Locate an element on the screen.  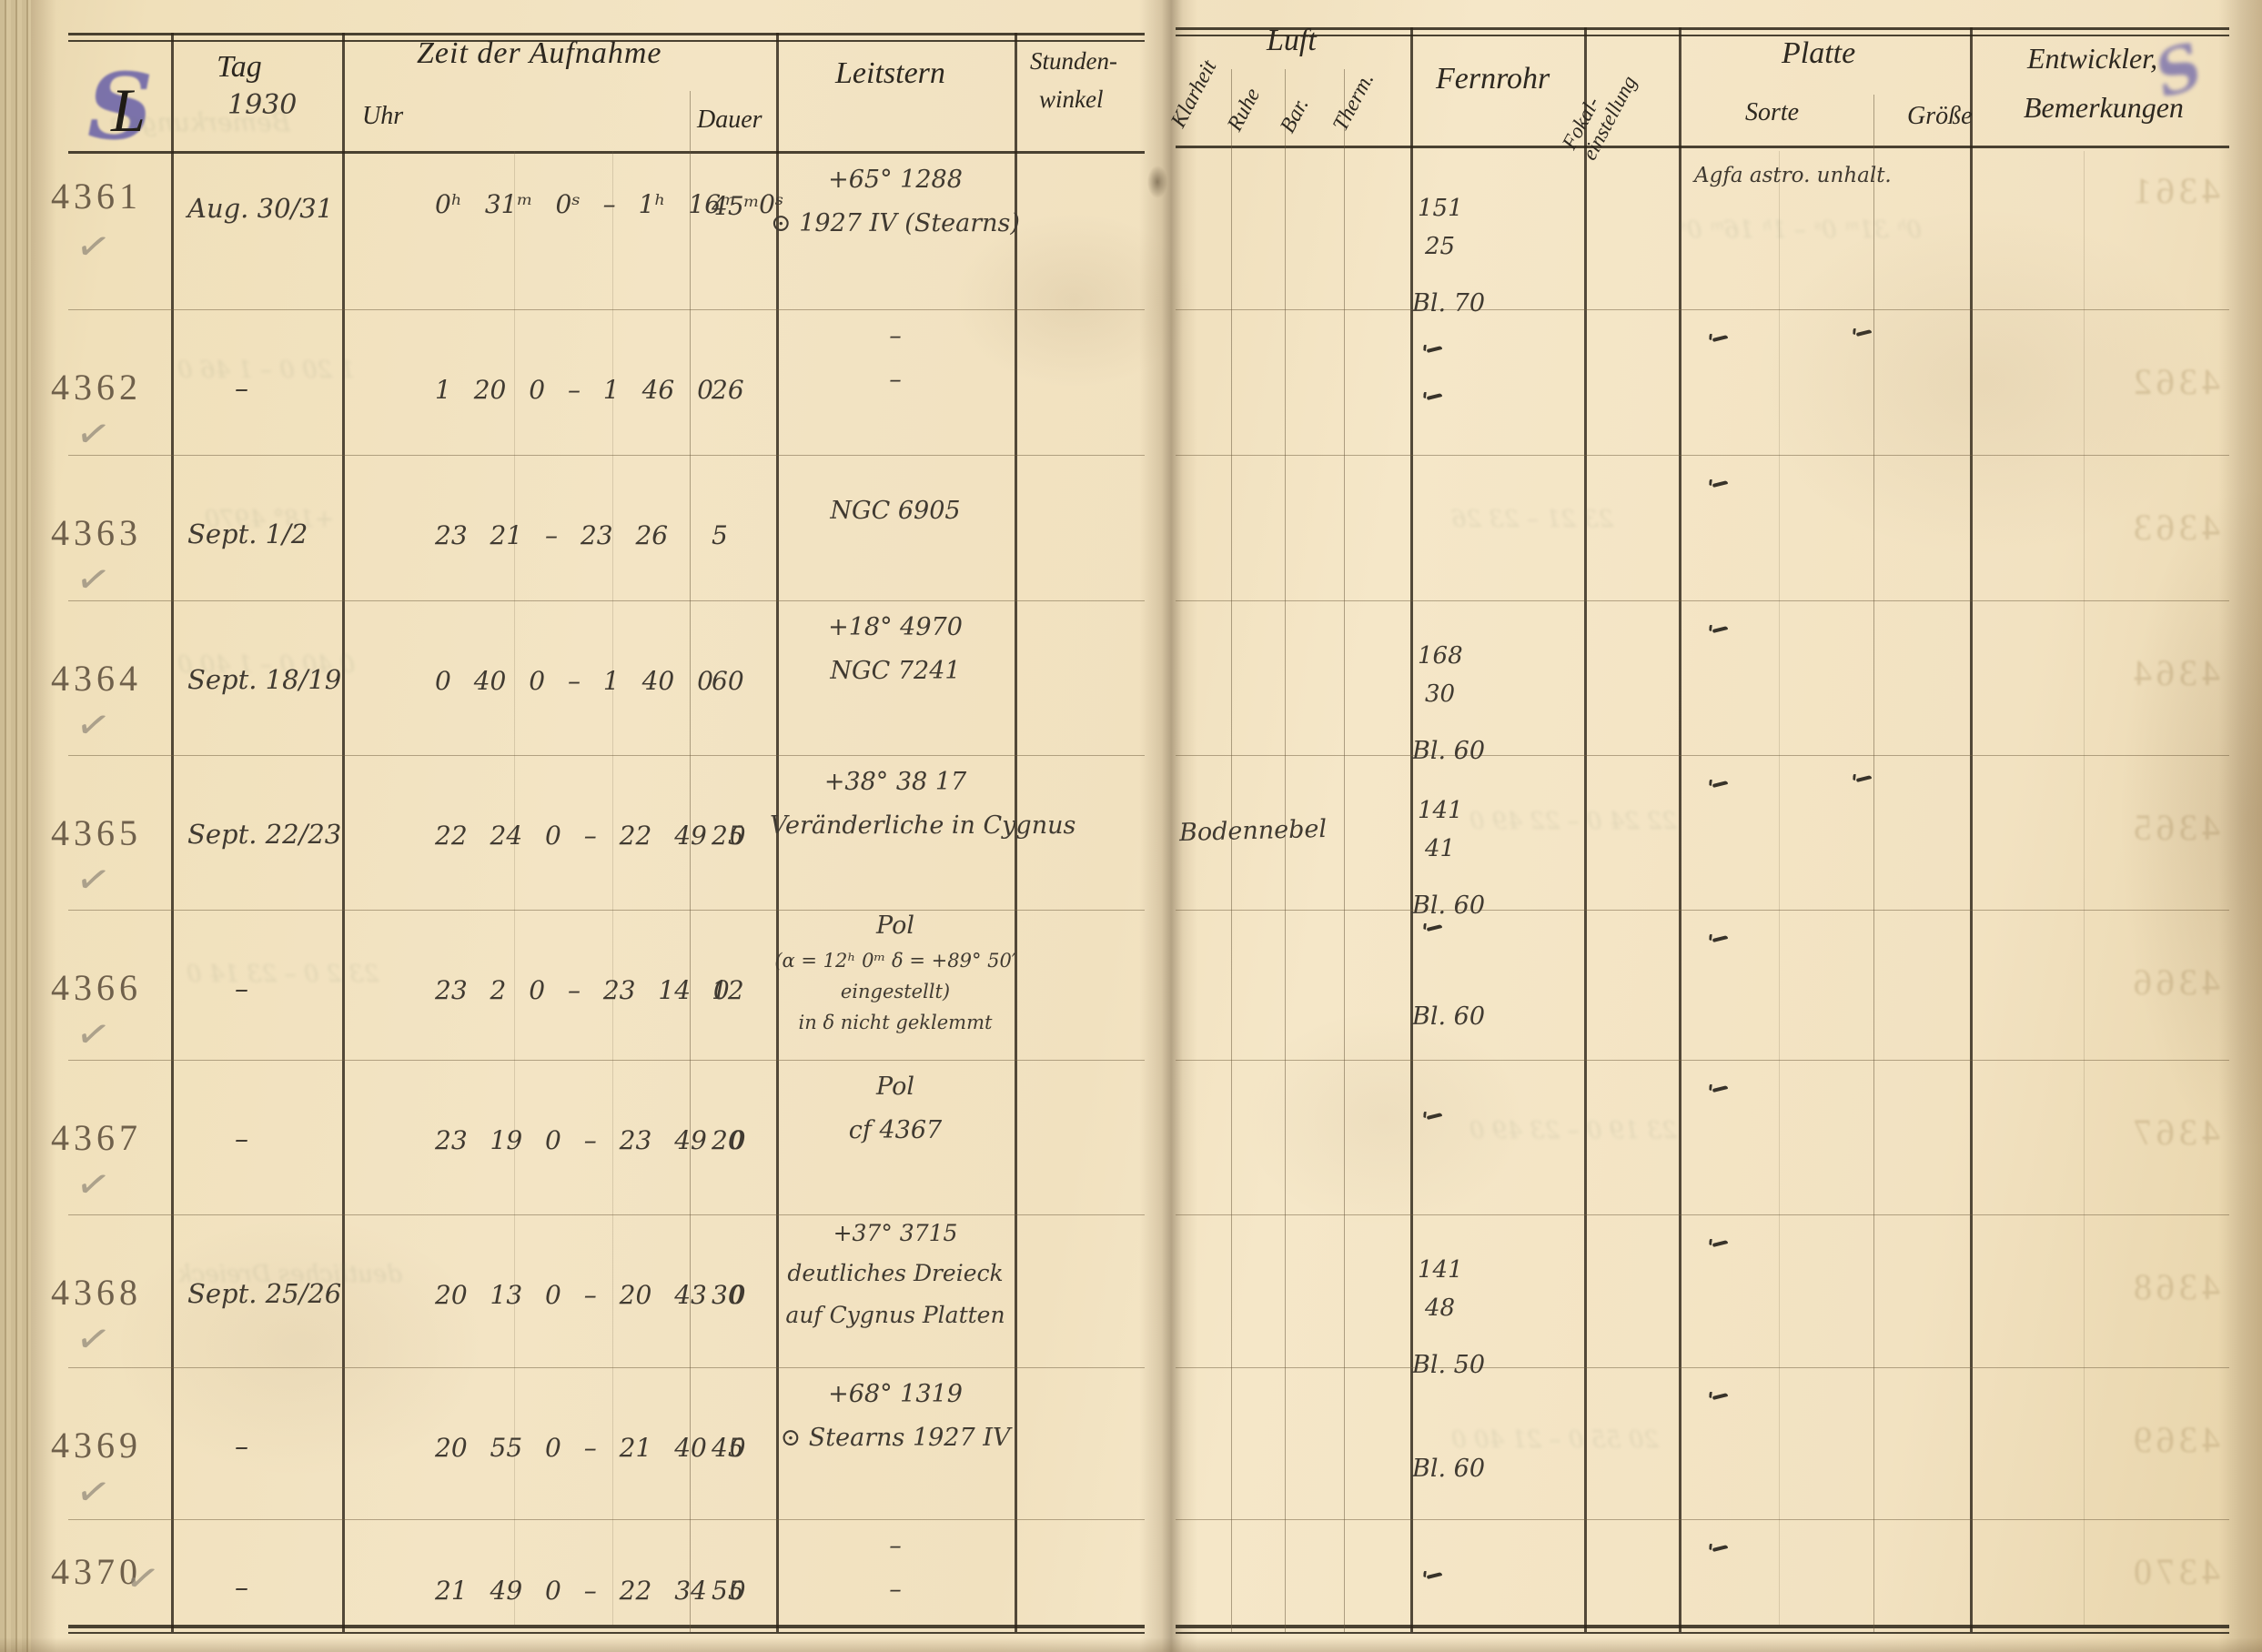
header-rule-left is located at coordinates (606, 152).